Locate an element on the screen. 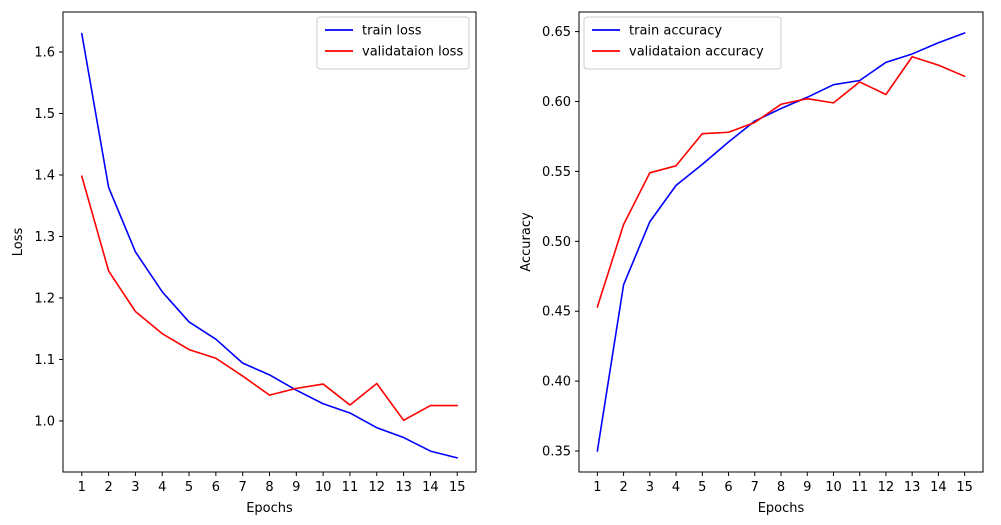 The image size is (1001, 525). legend: train loss validataion loss is located at coordinates (393, 43).